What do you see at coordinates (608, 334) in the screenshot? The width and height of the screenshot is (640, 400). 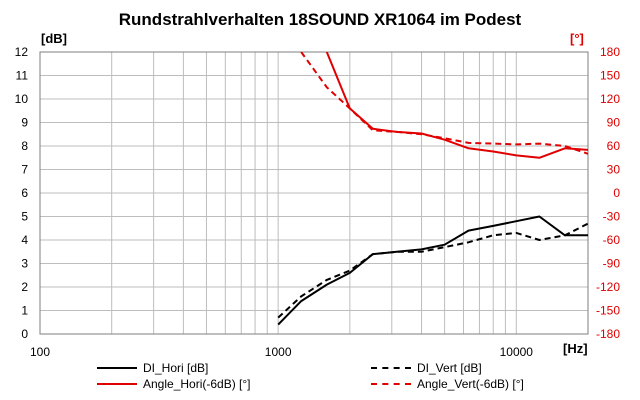 I see `y-right-tick-label: -180` at bounding box center [608, 334].